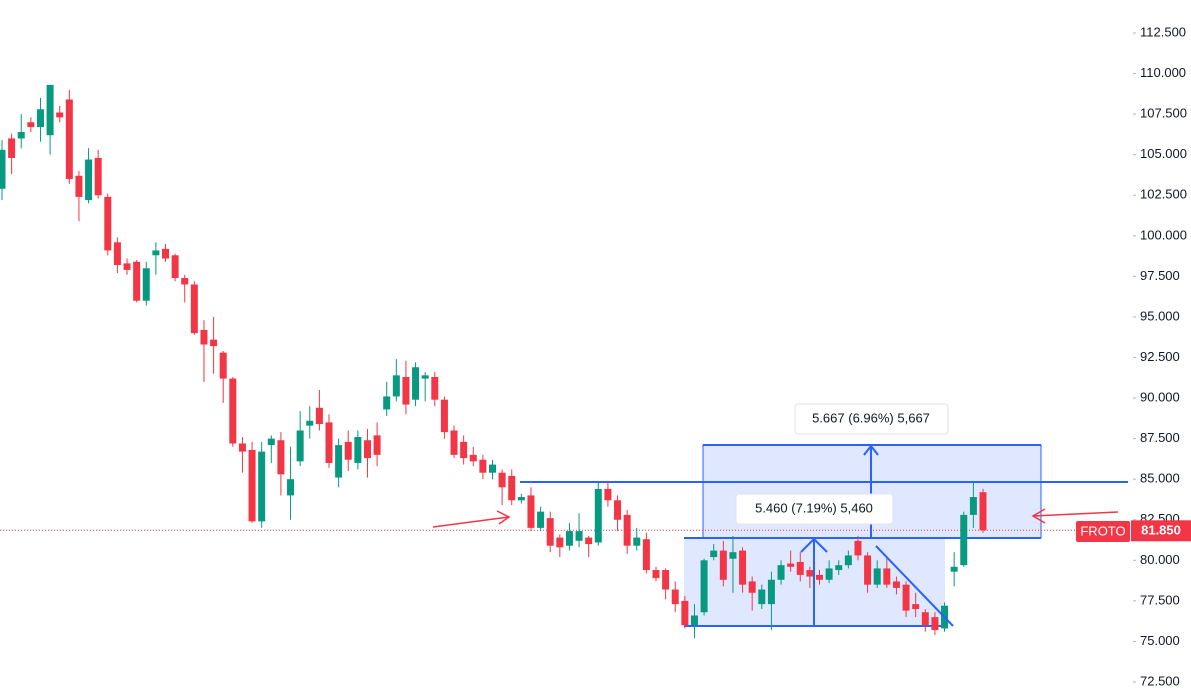  Describe the element at coordinates (1163, 113) in the screenshot. I see `y-tick-label: 107.500` at that location.